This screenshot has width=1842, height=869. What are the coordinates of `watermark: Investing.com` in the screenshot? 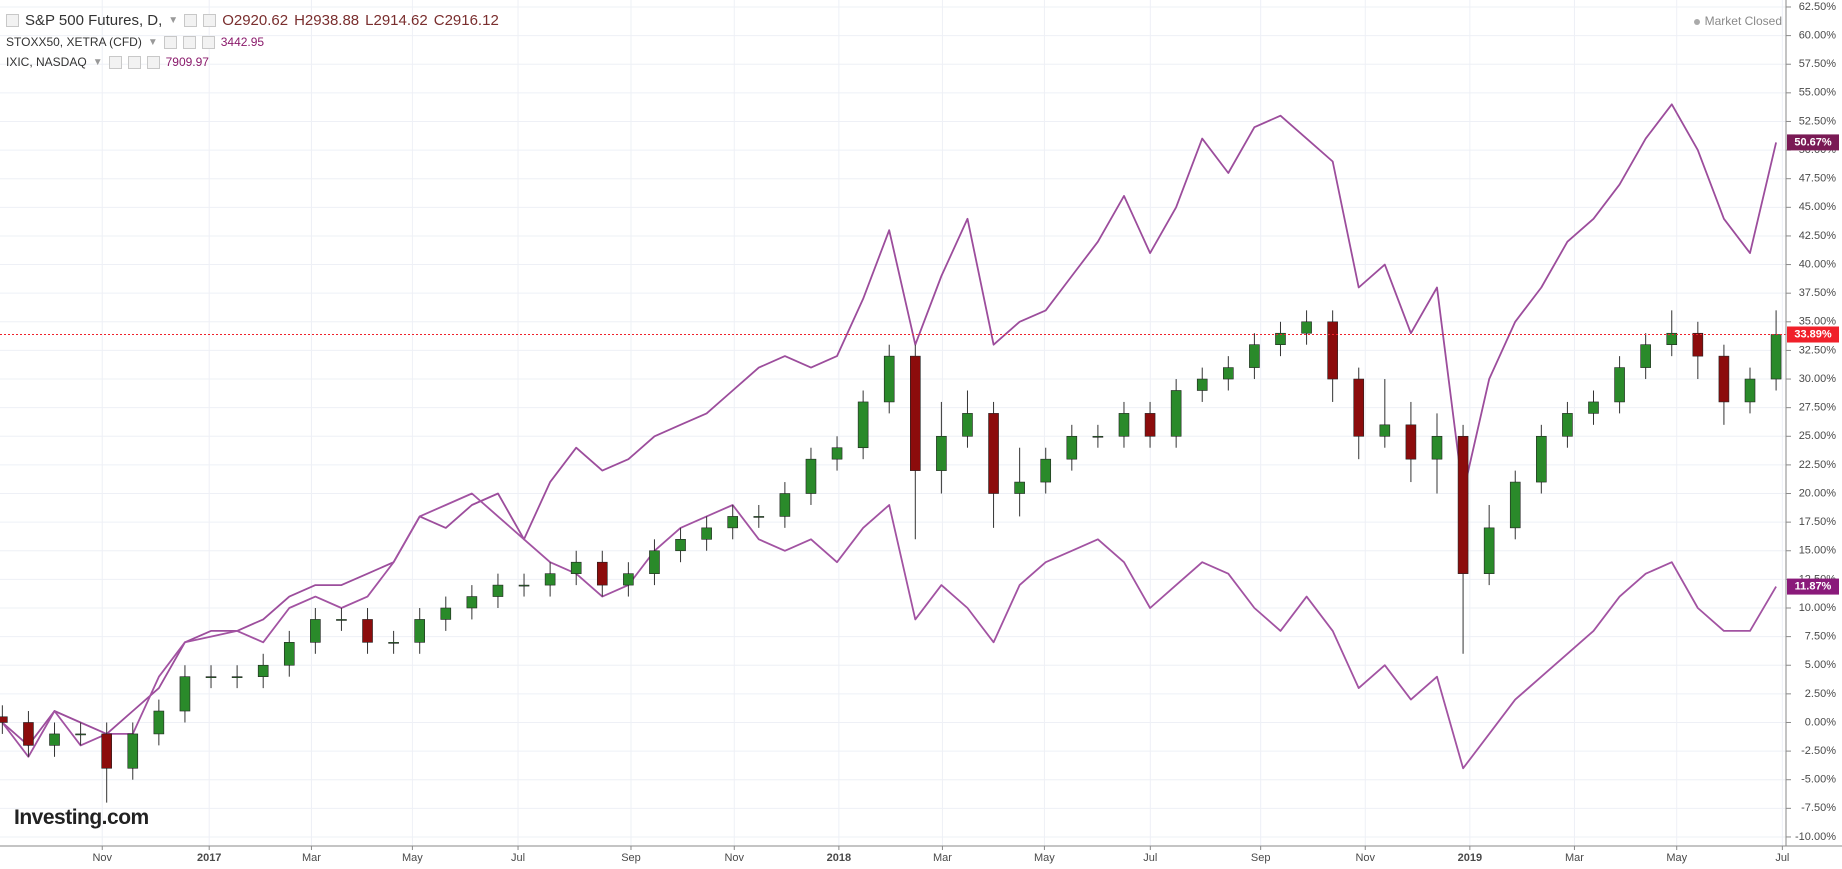 It's located at (81, 817).